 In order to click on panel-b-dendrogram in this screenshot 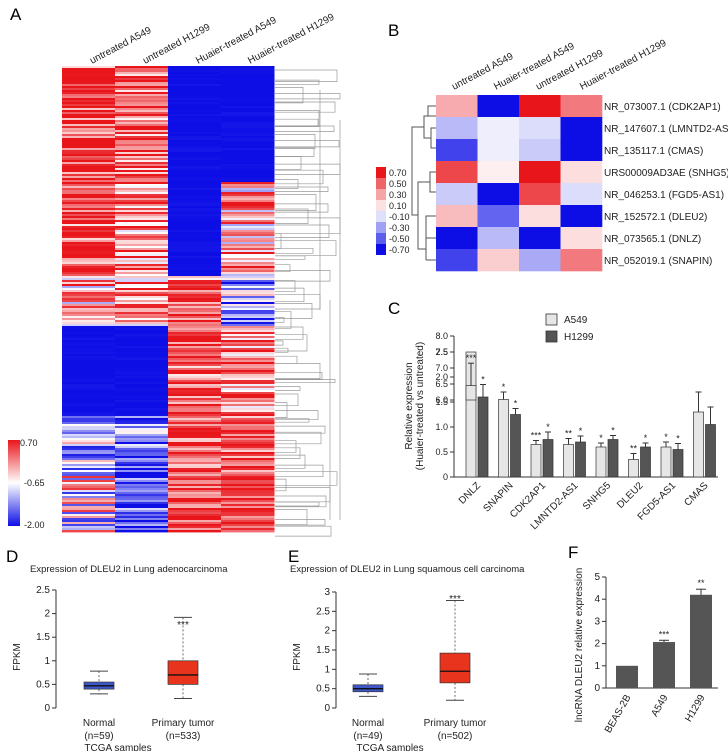, I will do `click(423, 183)`.